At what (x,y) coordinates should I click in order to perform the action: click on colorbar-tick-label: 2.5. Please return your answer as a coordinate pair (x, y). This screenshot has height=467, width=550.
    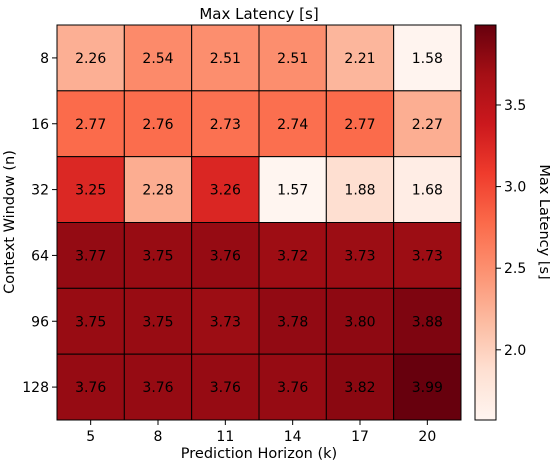
    Looking at the image, I should click on (515, 269).